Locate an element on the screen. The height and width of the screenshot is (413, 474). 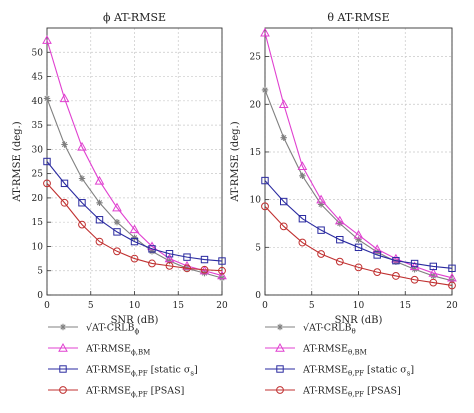
legend-label: AT-RMSEϕ,BM is located at coordinates (117, 350).